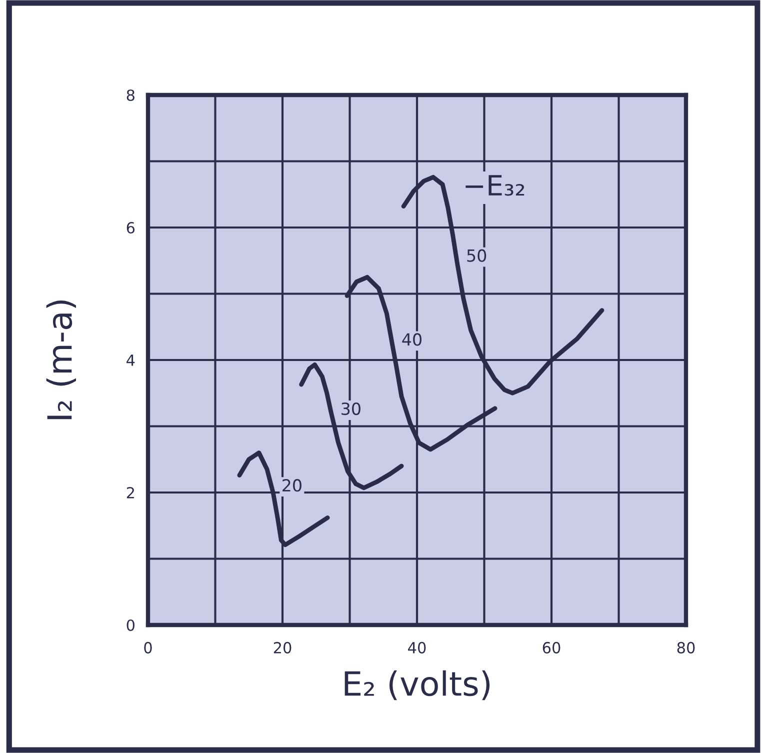  What do you see at coordinates (130, 625) in the screenshot?
I see `y-tick-label: 0` at bounding box center [130, 625].